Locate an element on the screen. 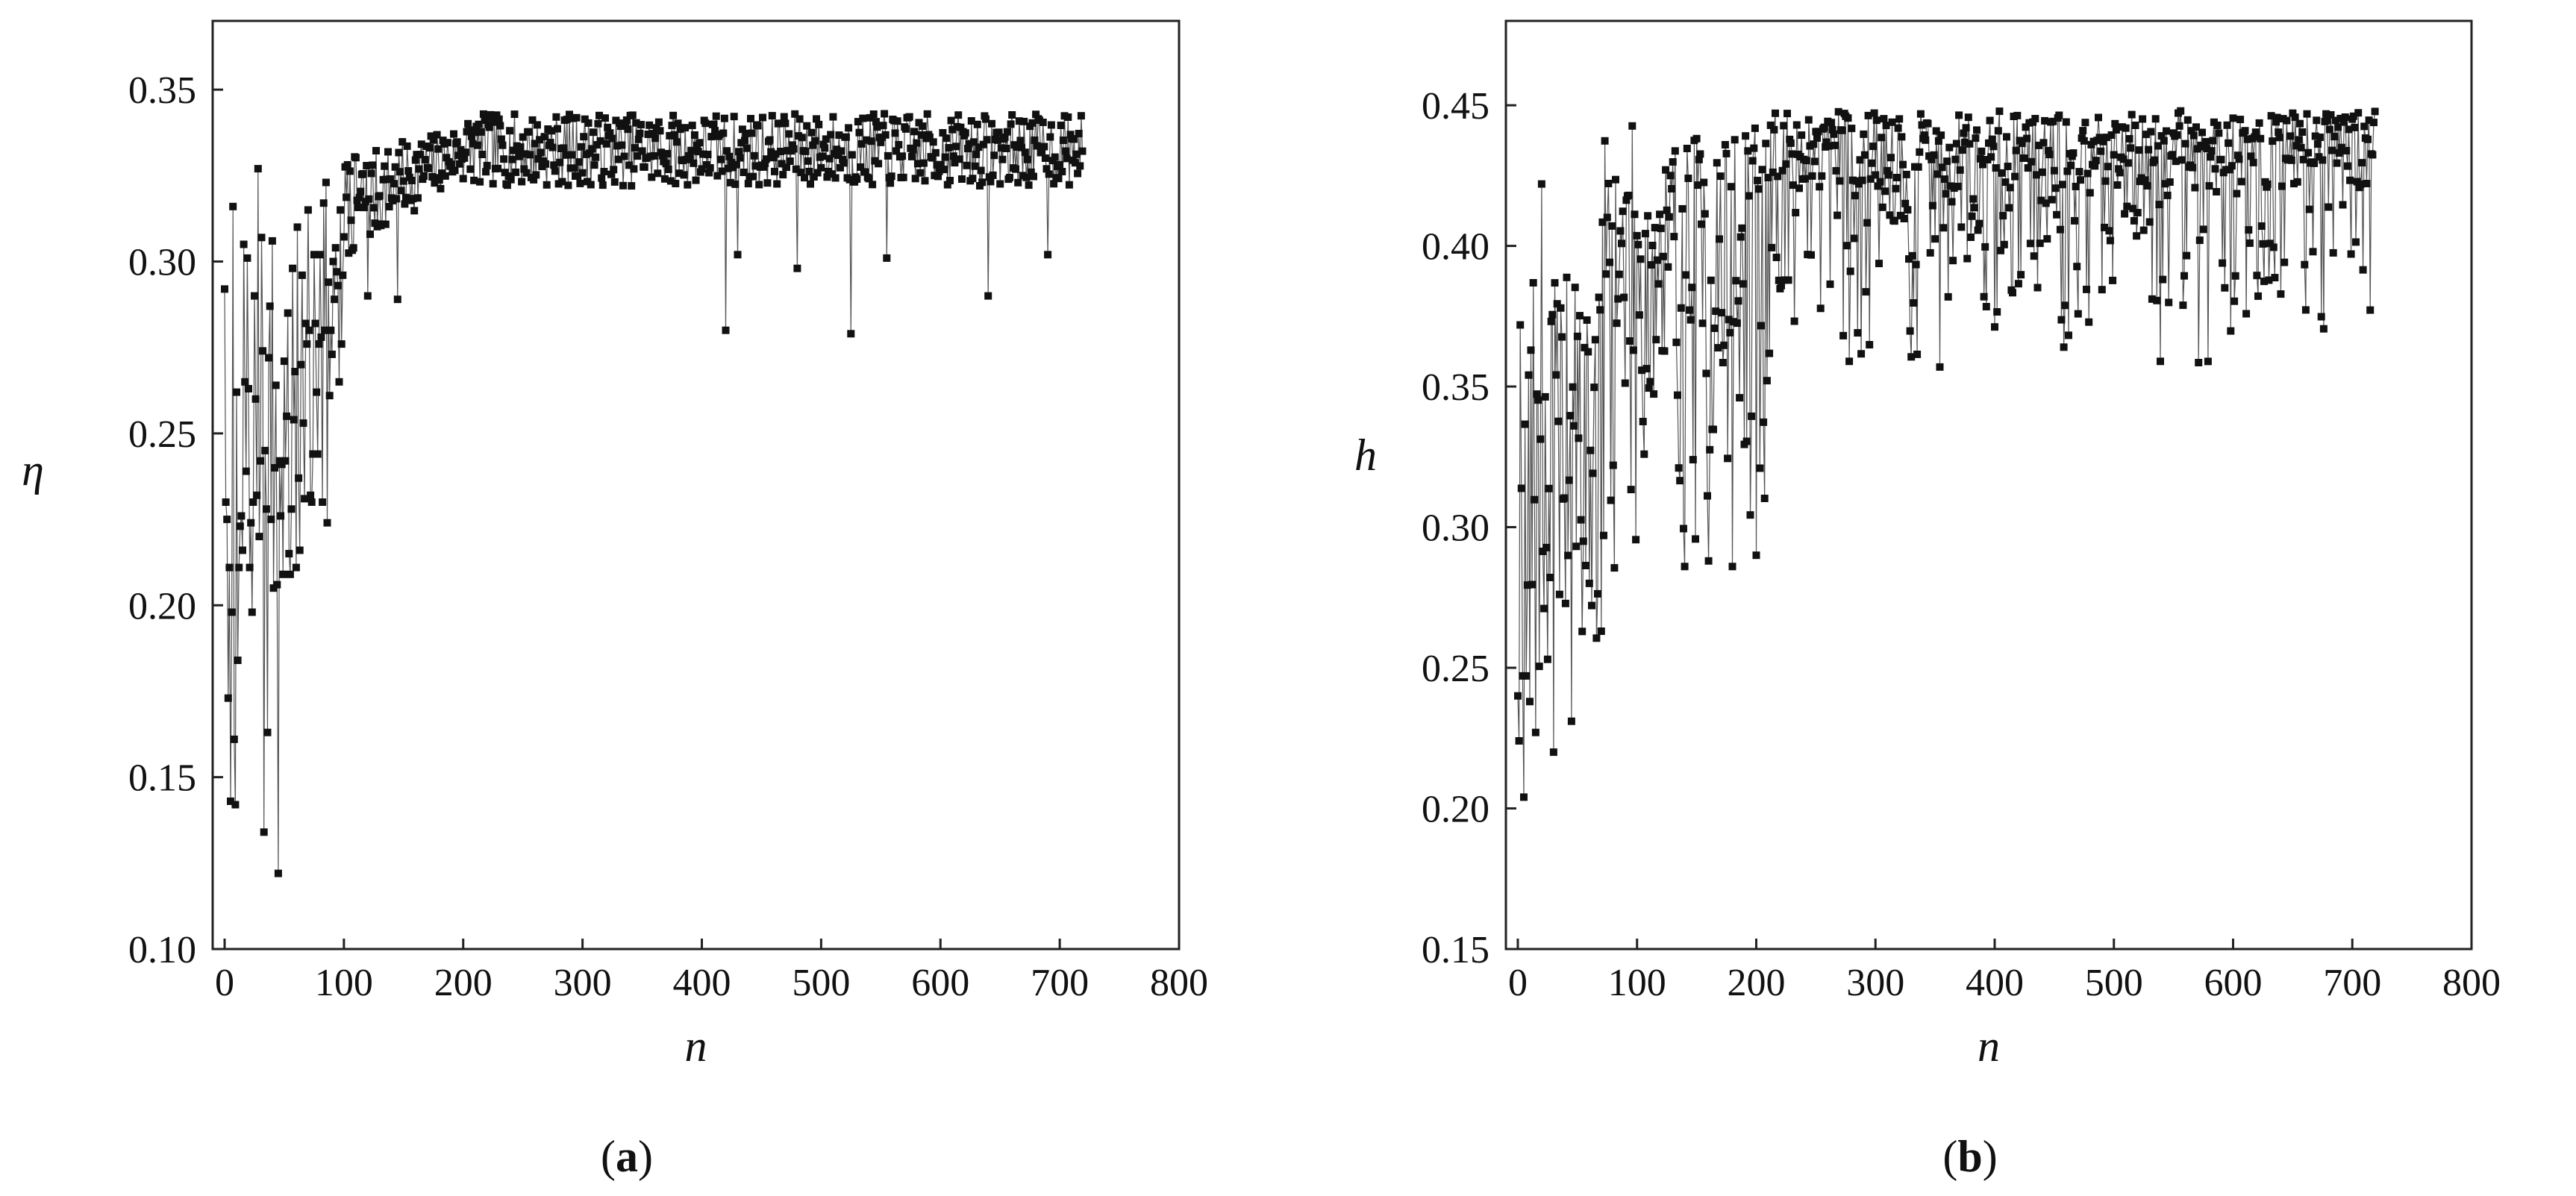 The height and width of the screenshot is (1196, 2576). x-tick-label: 600 is located at coordinates (940, 983).